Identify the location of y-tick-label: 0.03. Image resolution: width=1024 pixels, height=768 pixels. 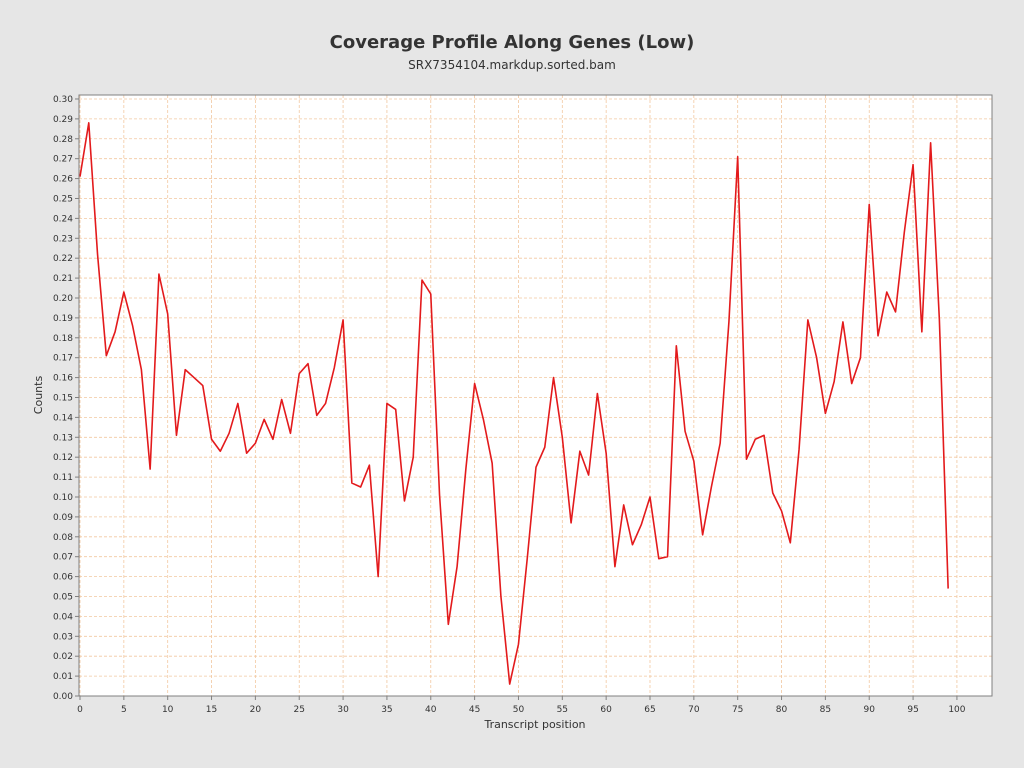
(63, 637).